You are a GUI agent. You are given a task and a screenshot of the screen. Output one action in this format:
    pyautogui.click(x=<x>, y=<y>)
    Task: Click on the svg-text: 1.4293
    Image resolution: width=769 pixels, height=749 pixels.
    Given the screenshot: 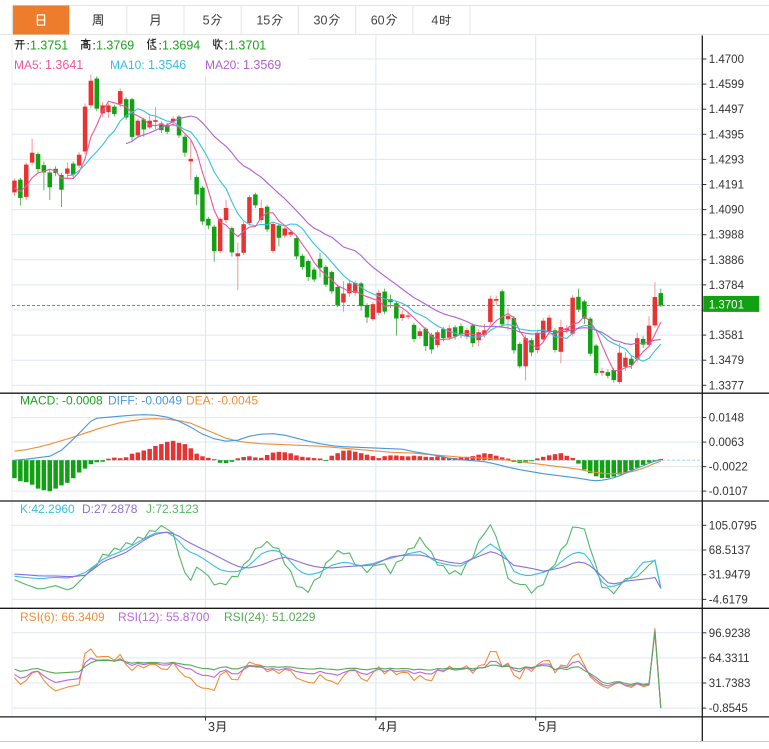 What is the action you would take?
    pyautogui.click(x=726, y=160)
    